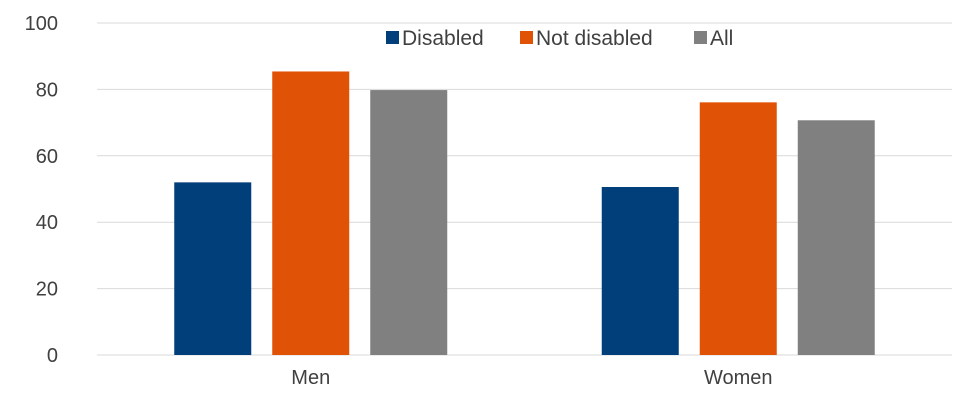 Image resolution: width=953 pixels, height=393 pixels. What do you see at coordinates (392, 37) in the screenshot?
I see `legend-swatch-disabled` at bounding box center [392, 37].